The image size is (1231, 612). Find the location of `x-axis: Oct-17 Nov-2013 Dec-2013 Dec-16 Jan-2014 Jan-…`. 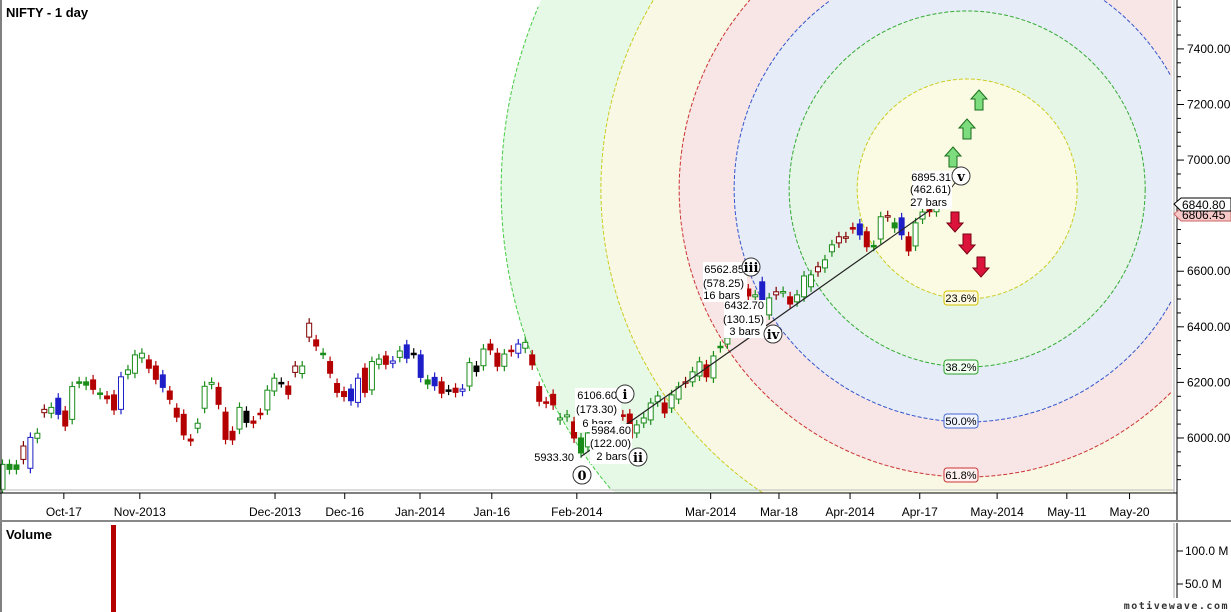

x-axis: Oct-17 Nov-2013 Dec-2013 Dec-16 Jan-2014 Jan-… is located at coordinates (598, 506).